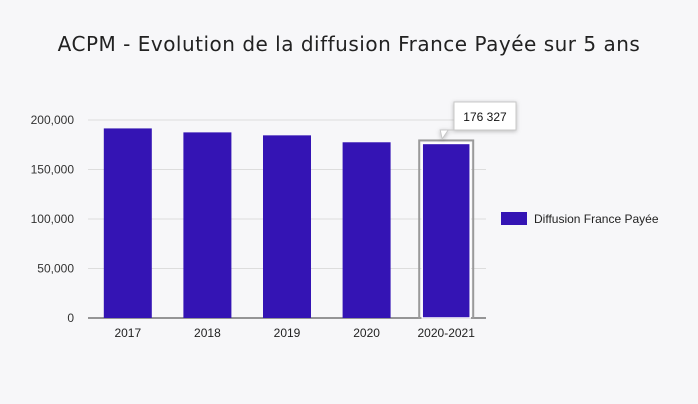 The height and width of the screenshot is (404, 698). What do you see at coordinates (53, 170) in the screenshot?
I see `y-tick-label: 150,000` at bounding box center [53, 170].